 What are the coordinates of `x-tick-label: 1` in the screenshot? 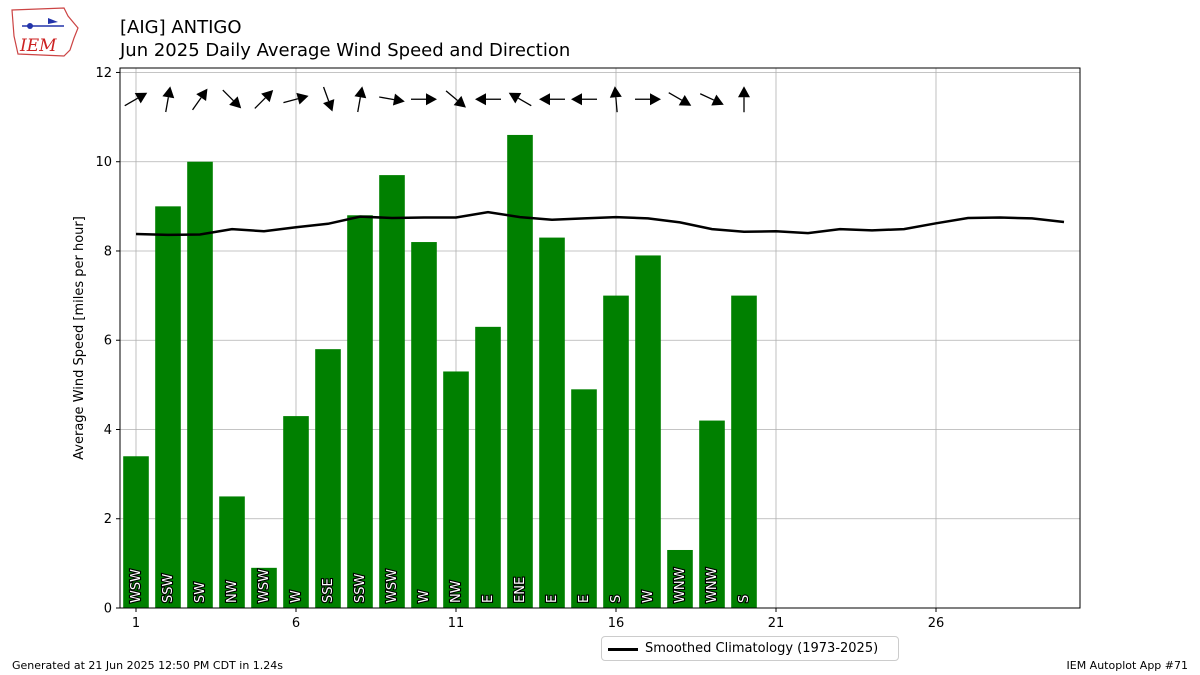 It's located at (136, 623).